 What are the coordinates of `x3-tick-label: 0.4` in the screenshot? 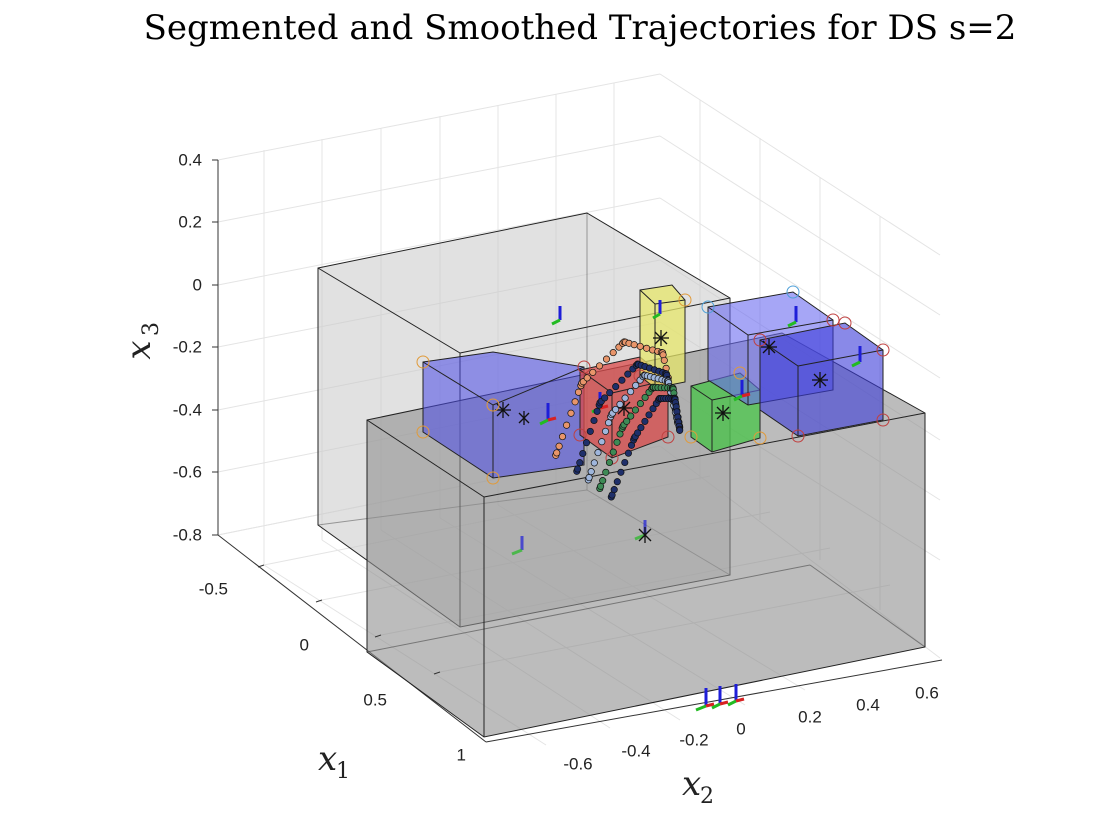 It's located at (190, 159).